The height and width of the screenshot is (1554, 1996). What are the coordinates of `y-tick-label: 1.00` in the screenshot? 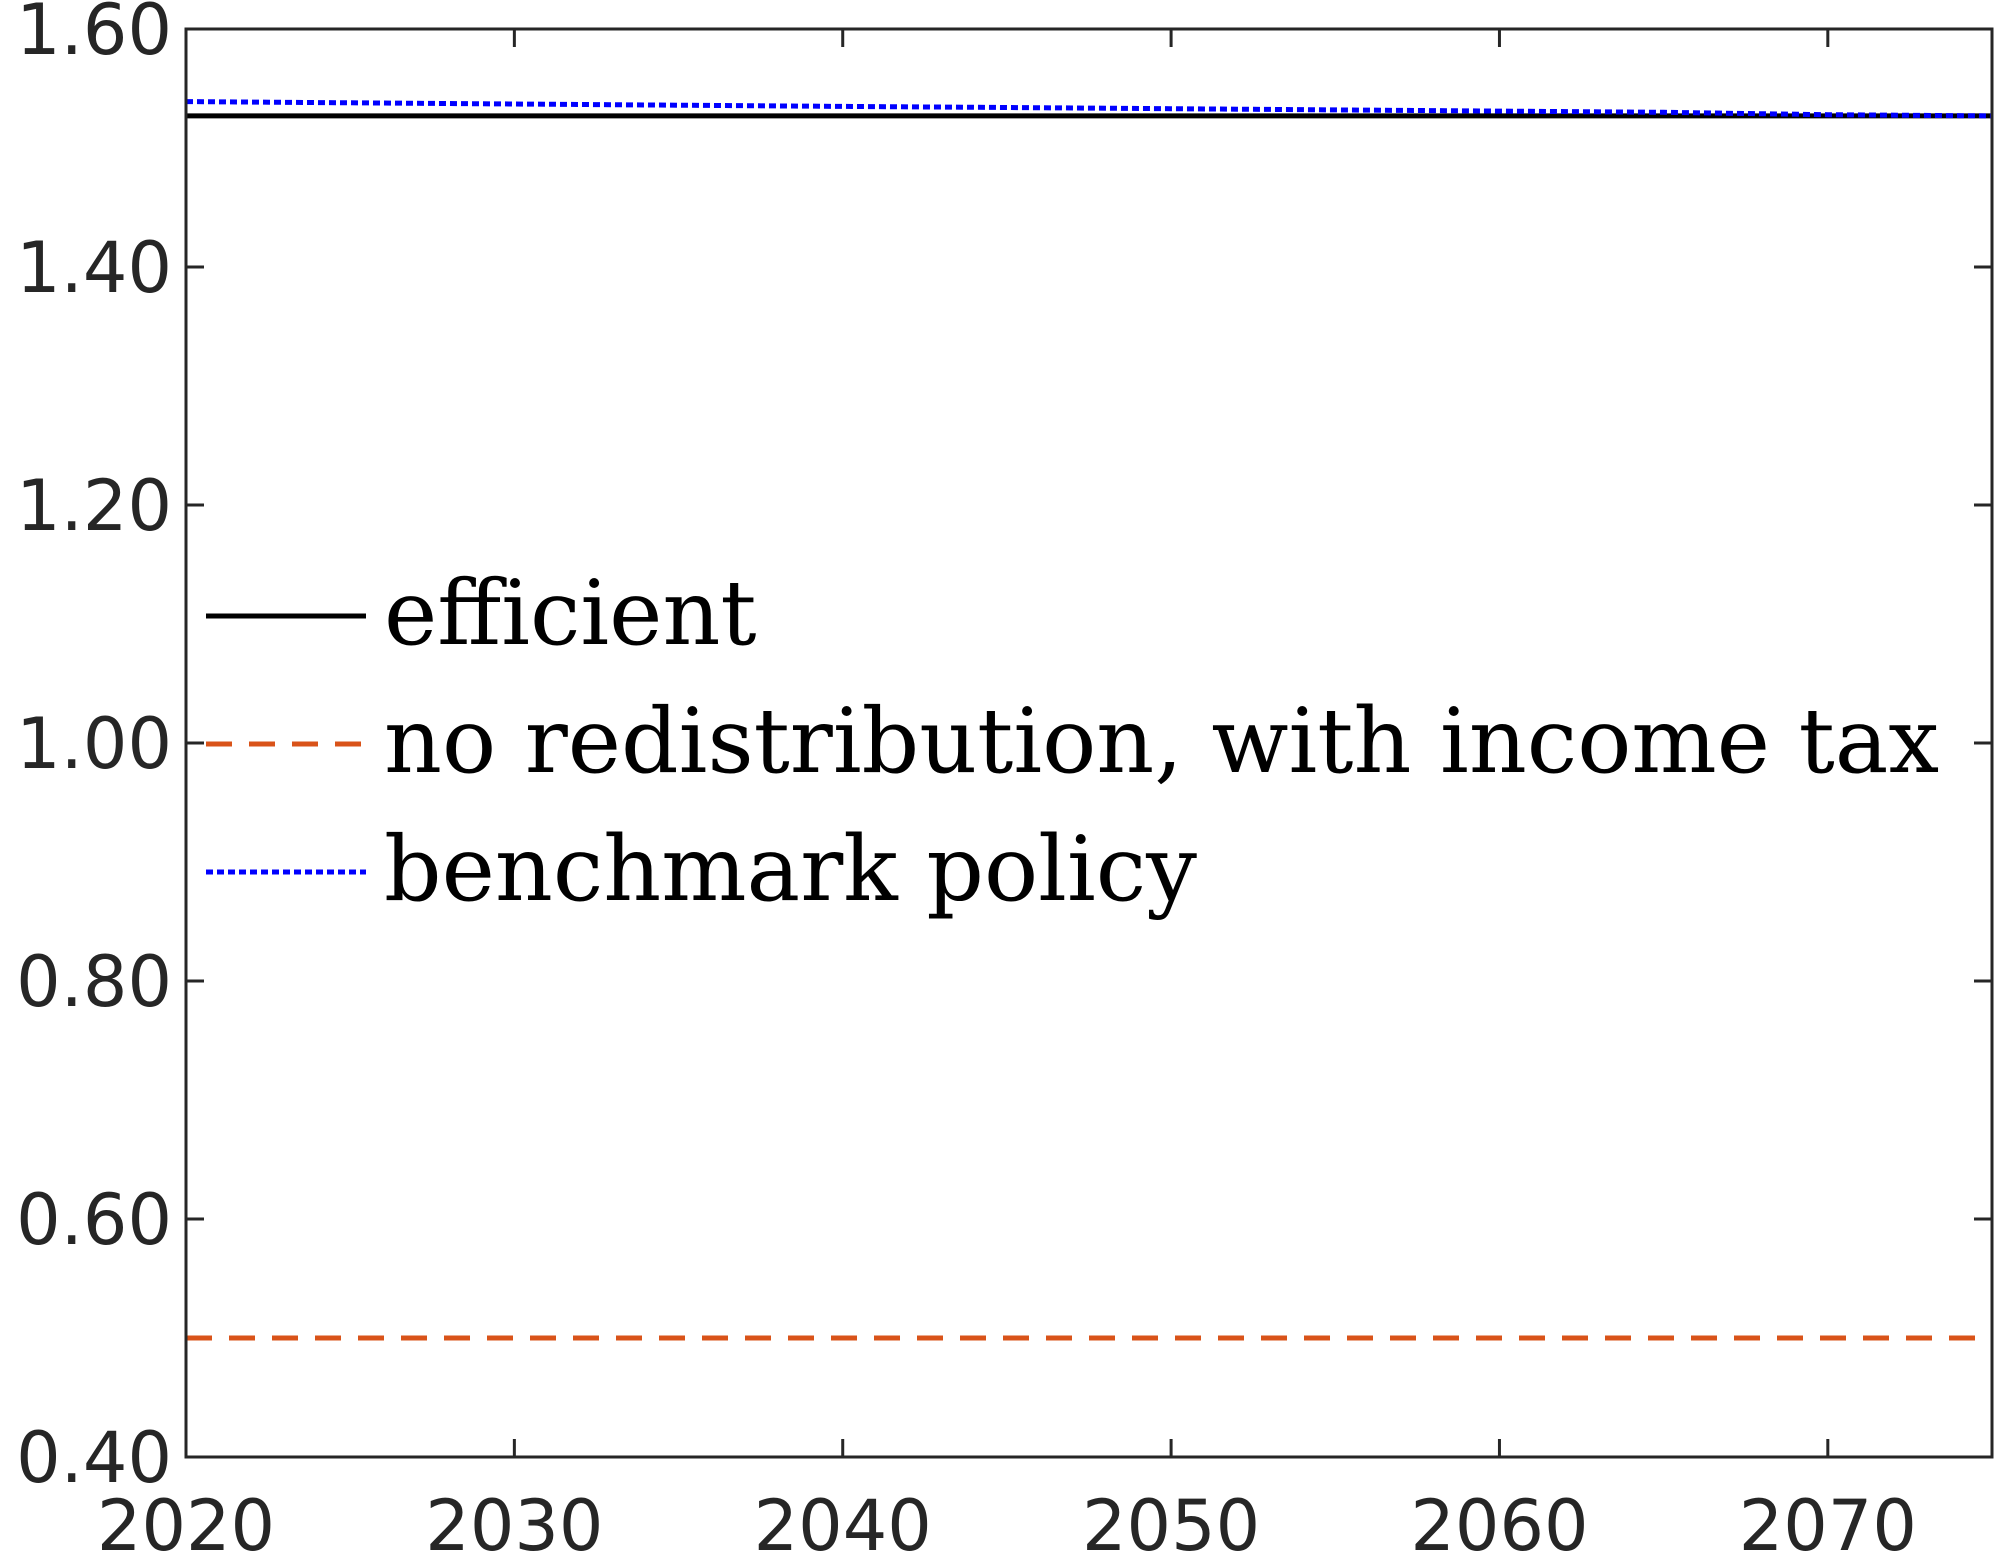 It's located at (94, 744).